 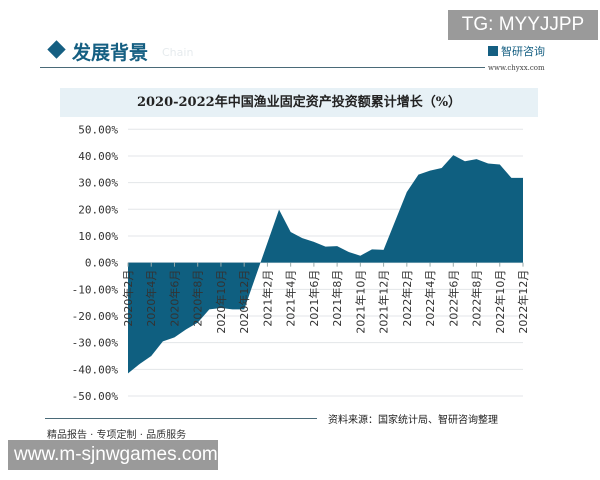 I want to click on x-tick-label: 2020年4月, so click(x=151, y=298).